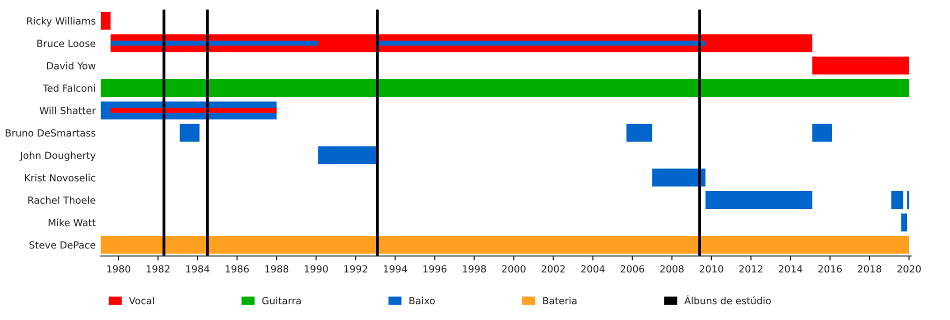  I want to click on x-tick-label: 1984, so click(198, 269).